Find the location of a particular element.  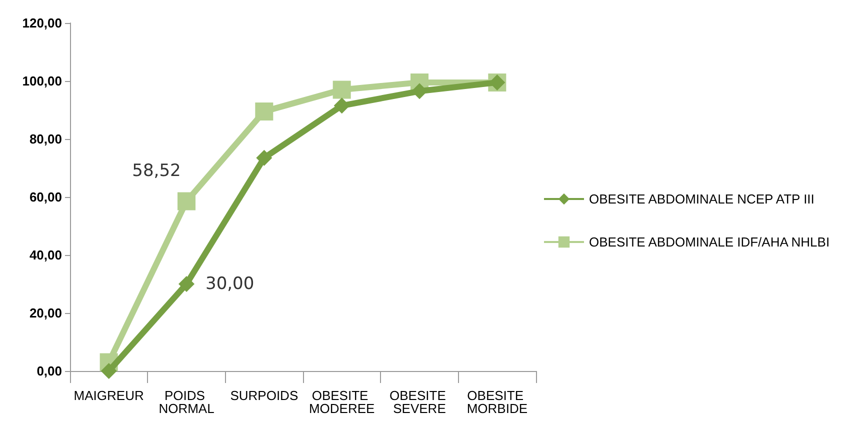

x-tick-label: OBESITE MORBIDE is located at coordinates (497, 402).